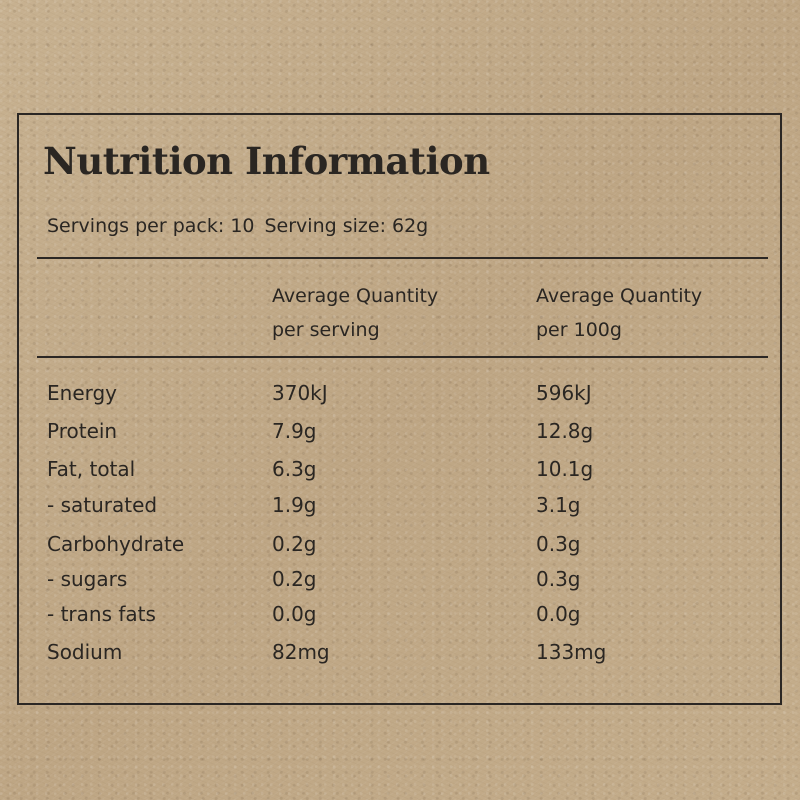 Image resolution: width=800 pixels, height=800 pixels. Describe the element at coordinates (102, 505) in the screenshot. I see `nutrient-name: - saturated` at that location.